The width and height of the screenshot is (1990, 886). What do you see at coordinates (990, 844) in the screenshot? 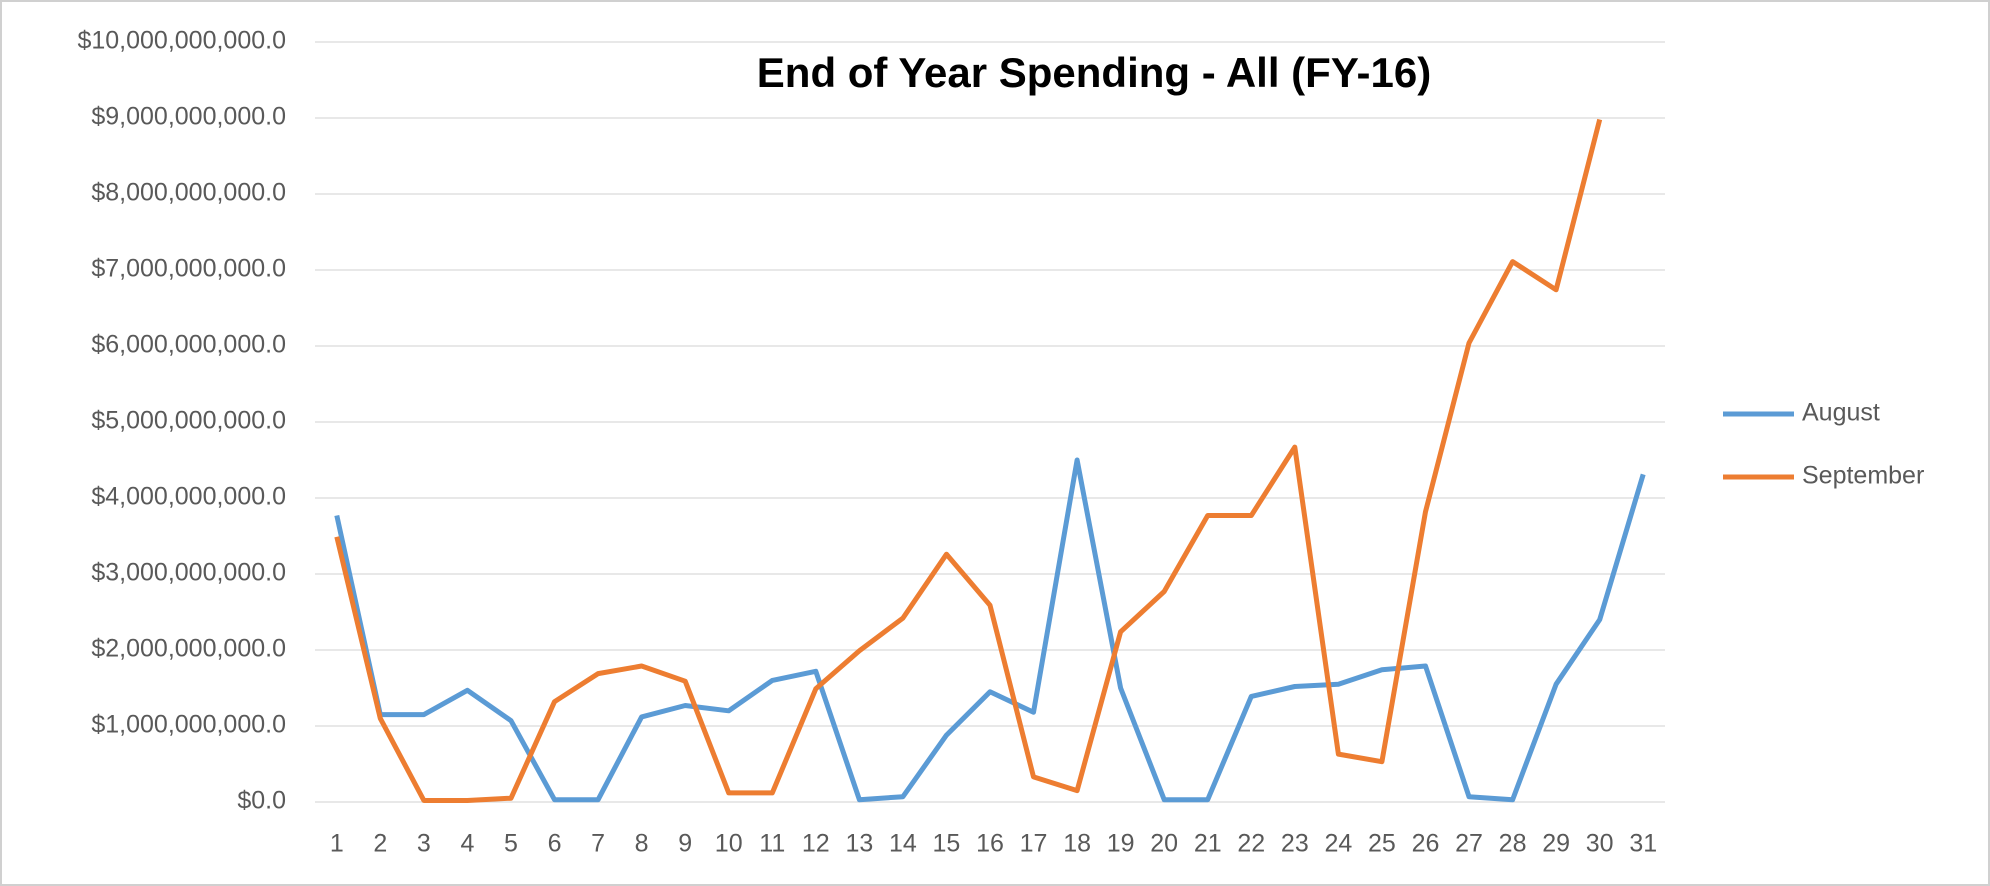
I see `x-tick-label: 16` at bounding box center [990, 844].